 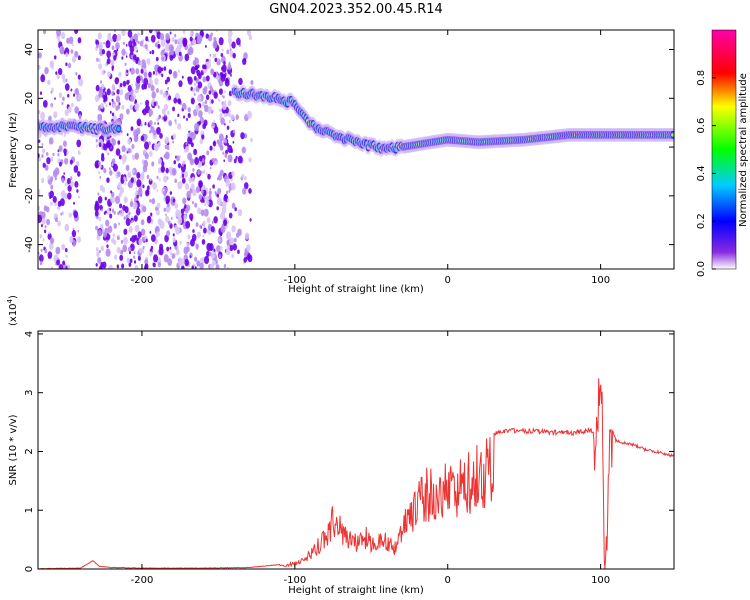 What do you see at coordinates (294, 580) in the screenshot?
I see `snr-x-tick-label: -100` at bounding box center [294, 580].